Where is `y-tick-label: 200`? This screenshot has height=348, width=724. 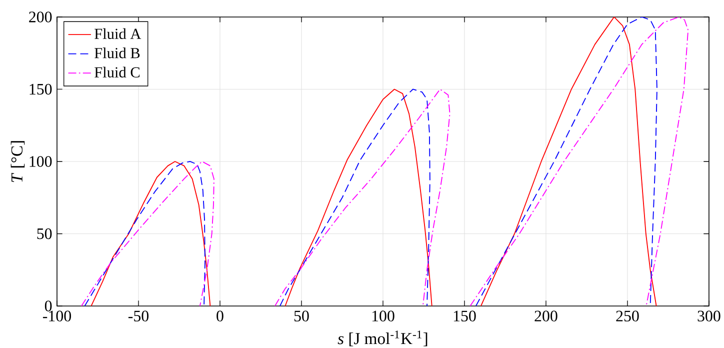 y-tick-label: 200 is located at coordinates (40, 17).